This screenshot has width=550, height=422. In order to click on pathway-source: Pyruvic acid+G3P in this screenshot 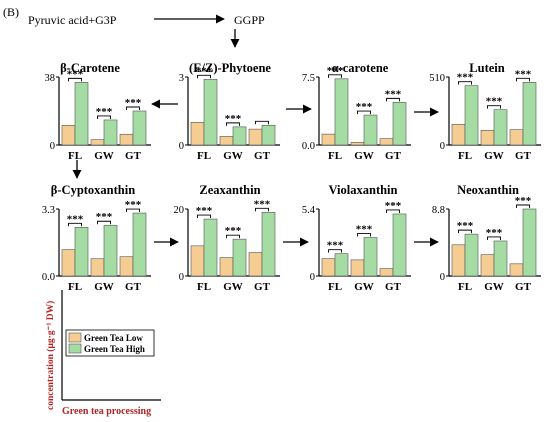, I will do `click(72, 20)`.